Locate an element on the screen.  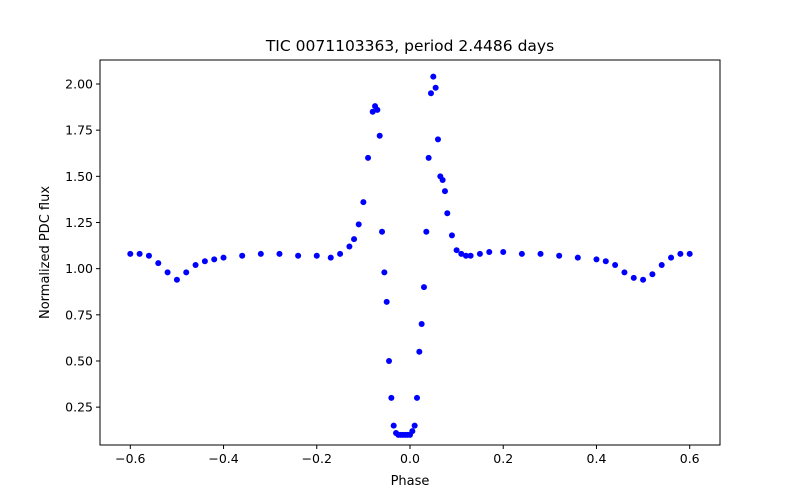
x-tick-label: −0.4 is located at coordinates (223, 458).